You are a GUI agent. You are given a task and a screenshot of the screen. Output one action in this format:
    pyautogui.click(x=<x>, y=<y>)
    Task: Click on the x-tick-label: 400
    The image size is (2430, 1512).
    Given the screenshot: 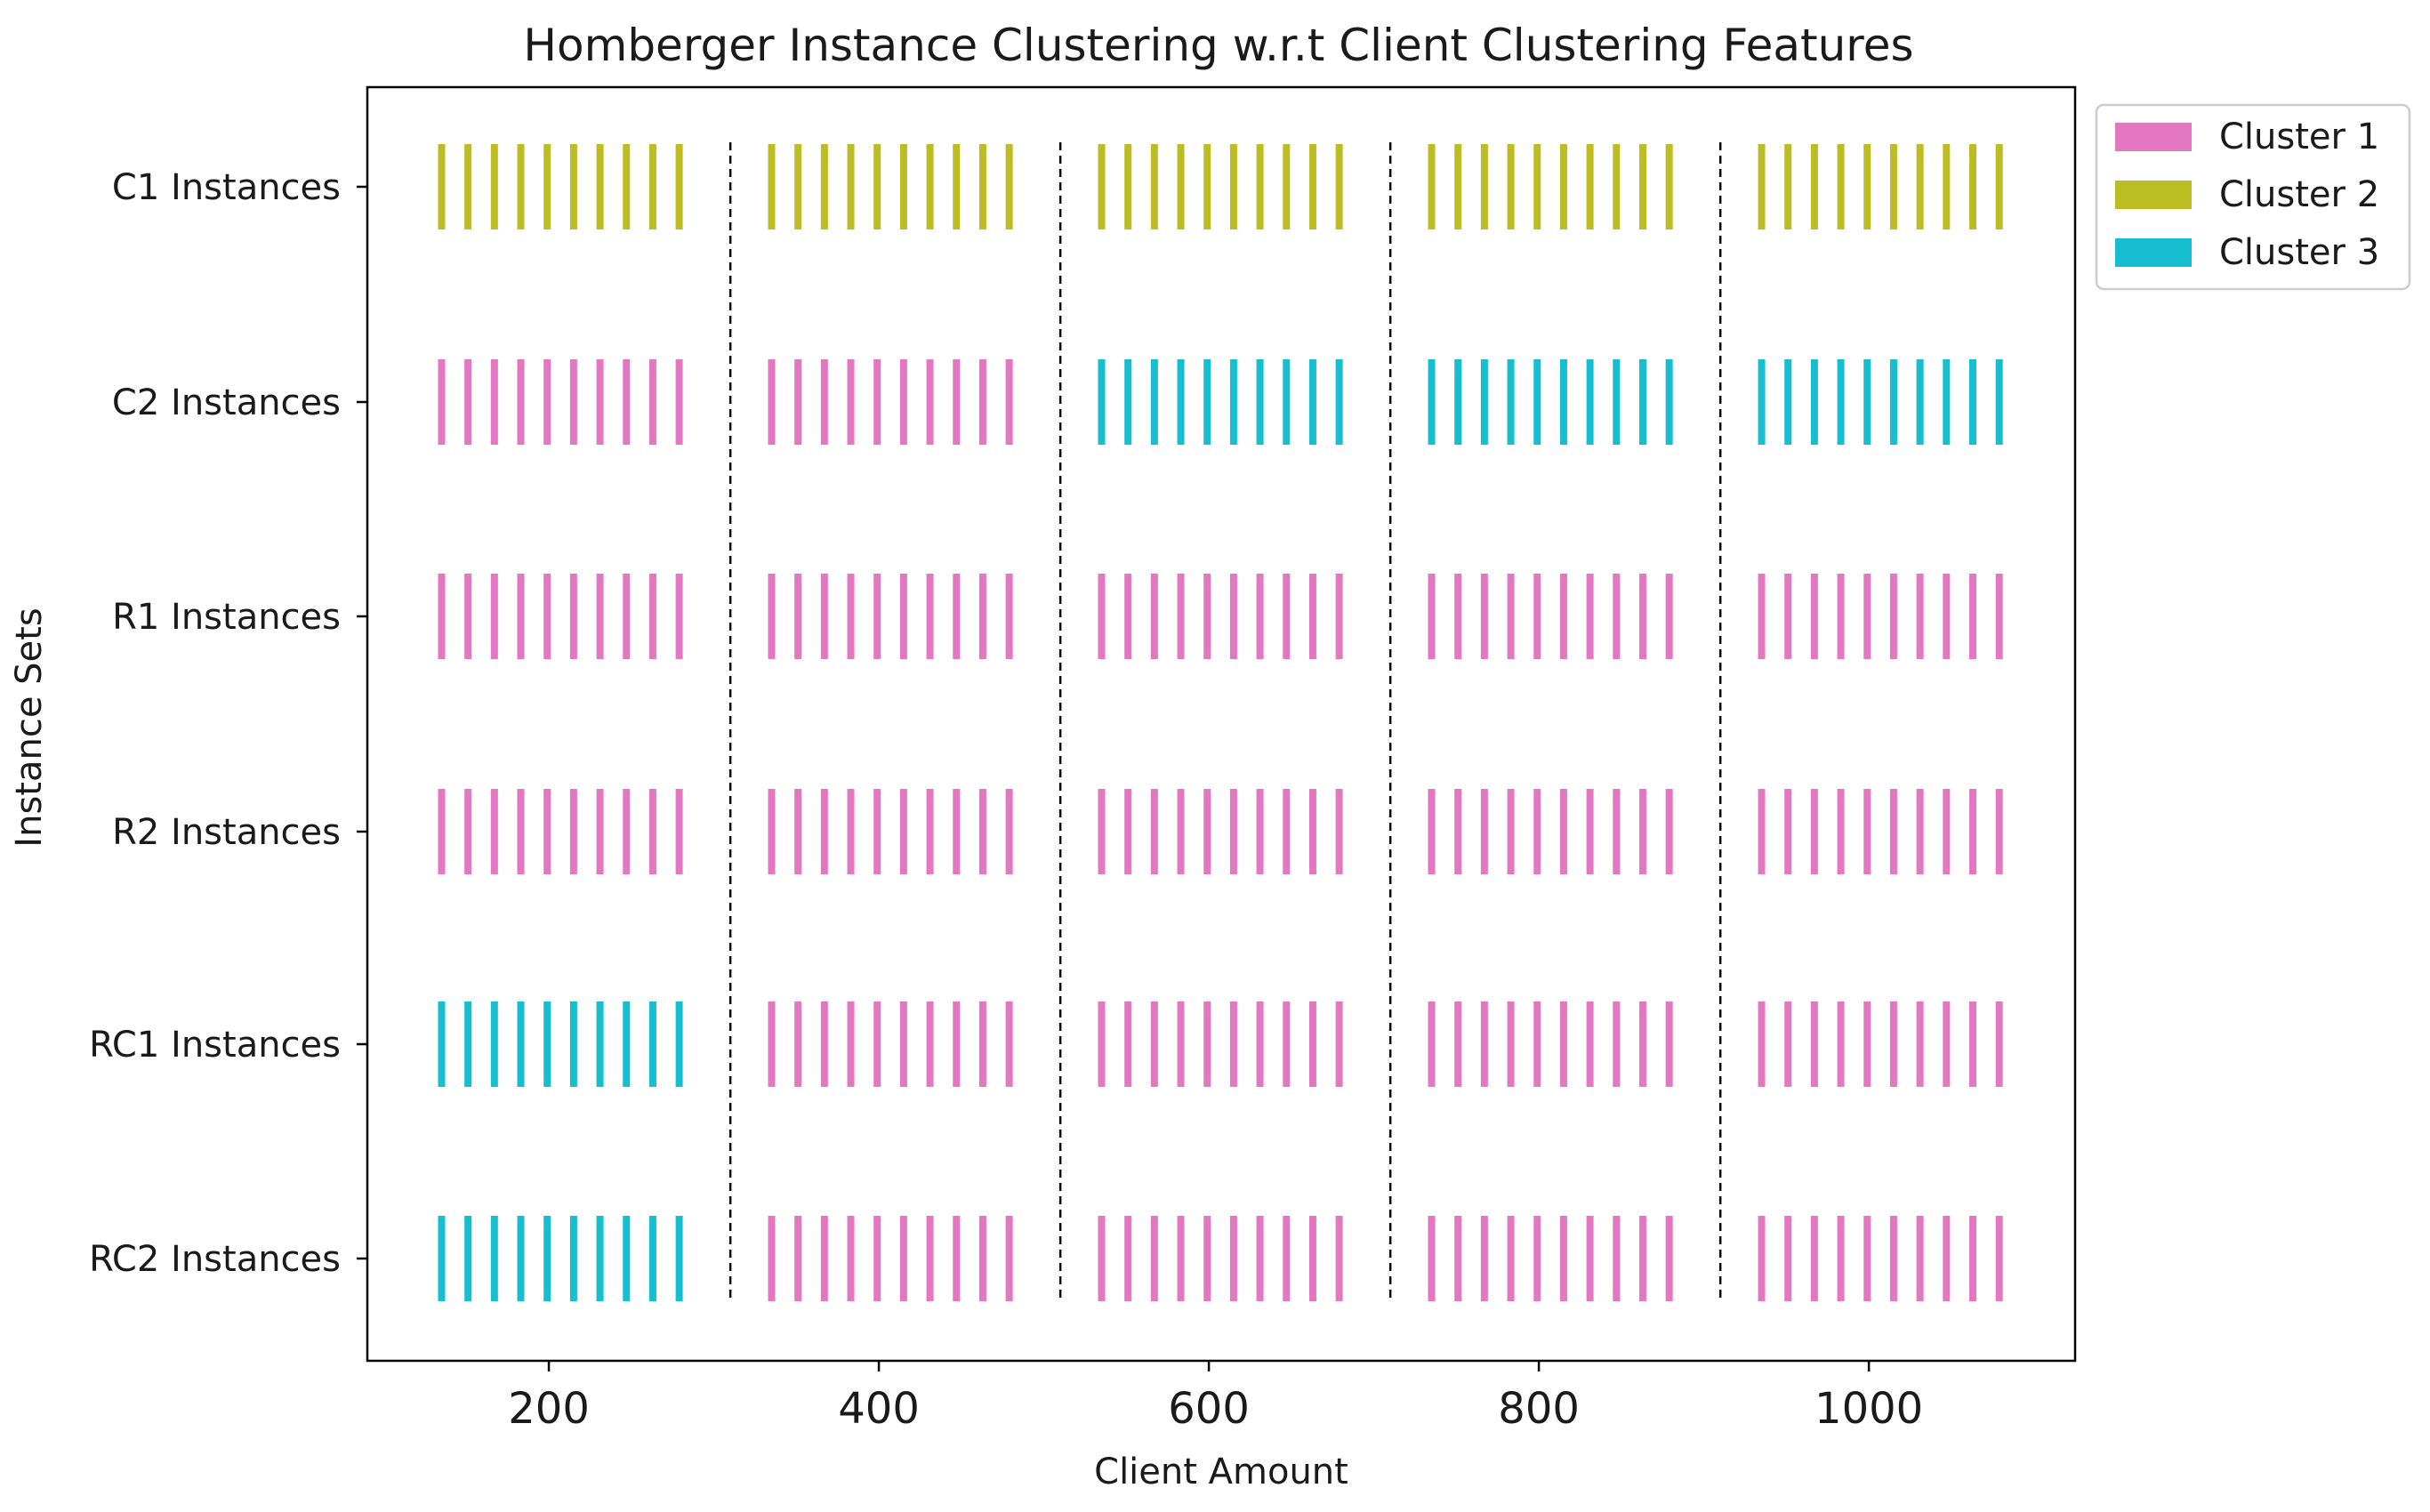 What is the action you would take?
    pyautogui.click(x=879, y=1409)
    